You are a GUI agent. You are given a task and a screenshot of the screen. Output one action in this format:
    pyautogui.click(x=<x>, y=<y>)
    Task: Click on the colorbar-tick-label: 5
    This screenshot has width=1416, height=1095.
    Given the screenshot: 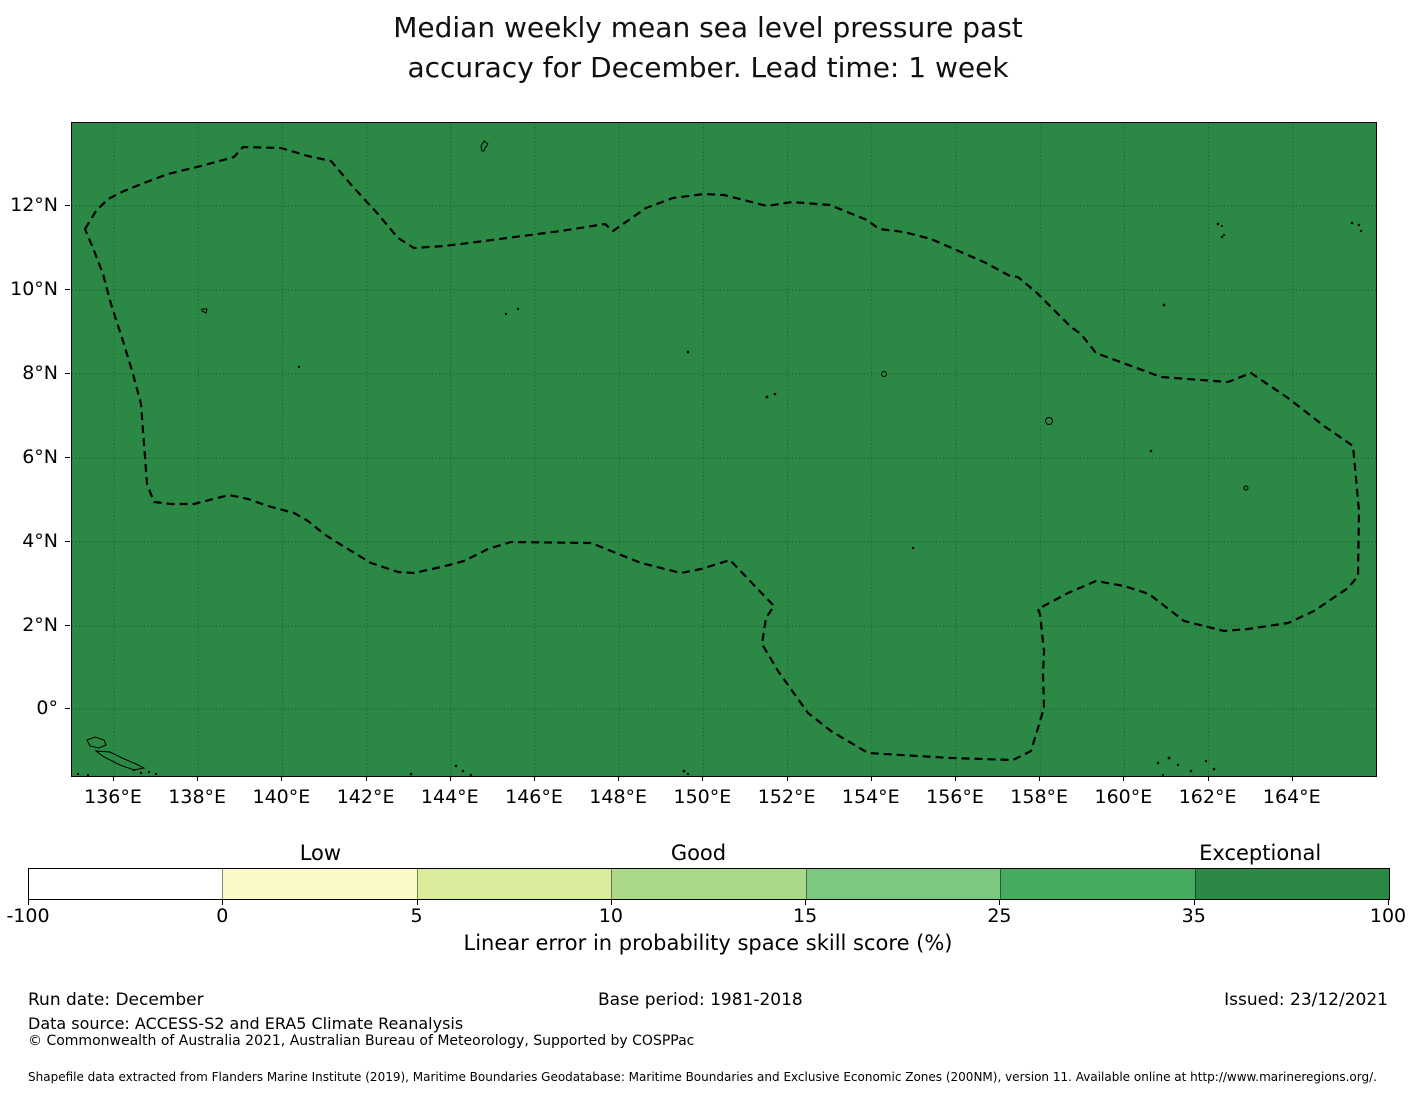 What is the action you would take?
    pyautogui.click(x=416, y=916)
    